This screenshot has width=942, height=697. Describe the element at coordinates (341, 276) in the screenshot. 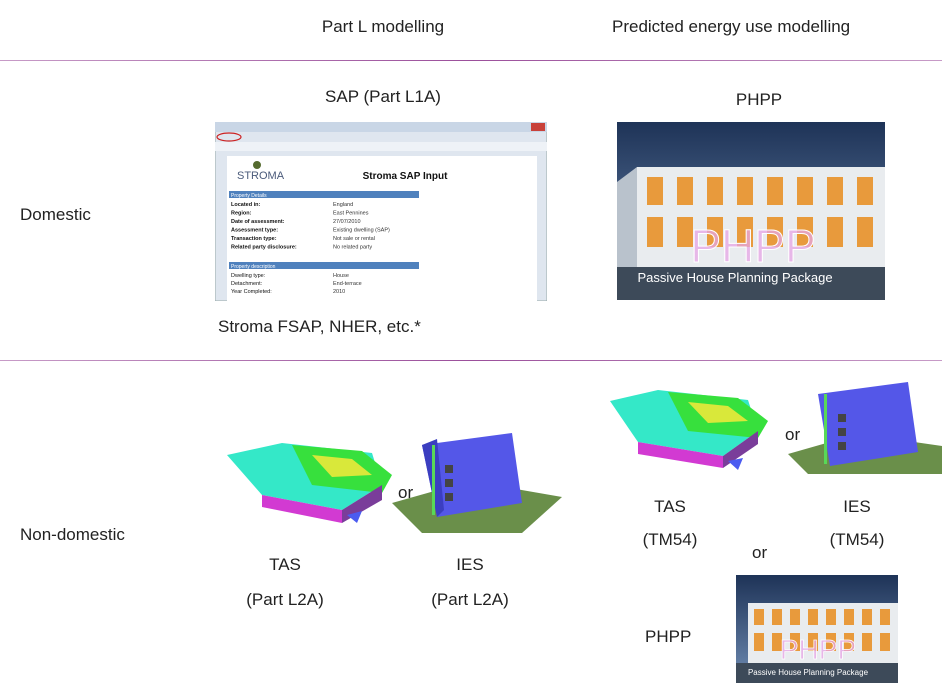

I see `field: House` at that location.